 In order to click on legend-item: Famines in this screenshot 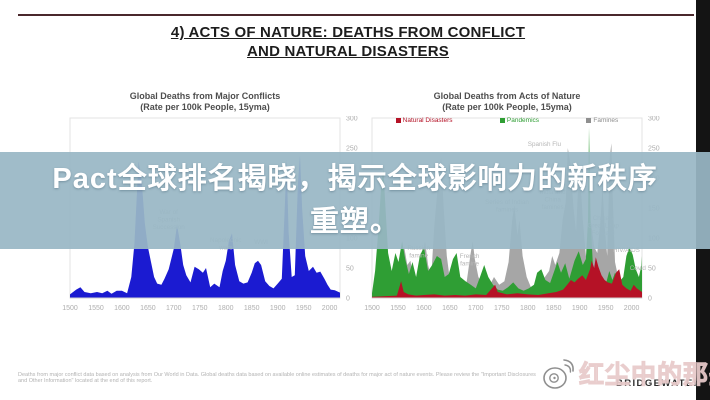, I will do `click(602, 120)`.